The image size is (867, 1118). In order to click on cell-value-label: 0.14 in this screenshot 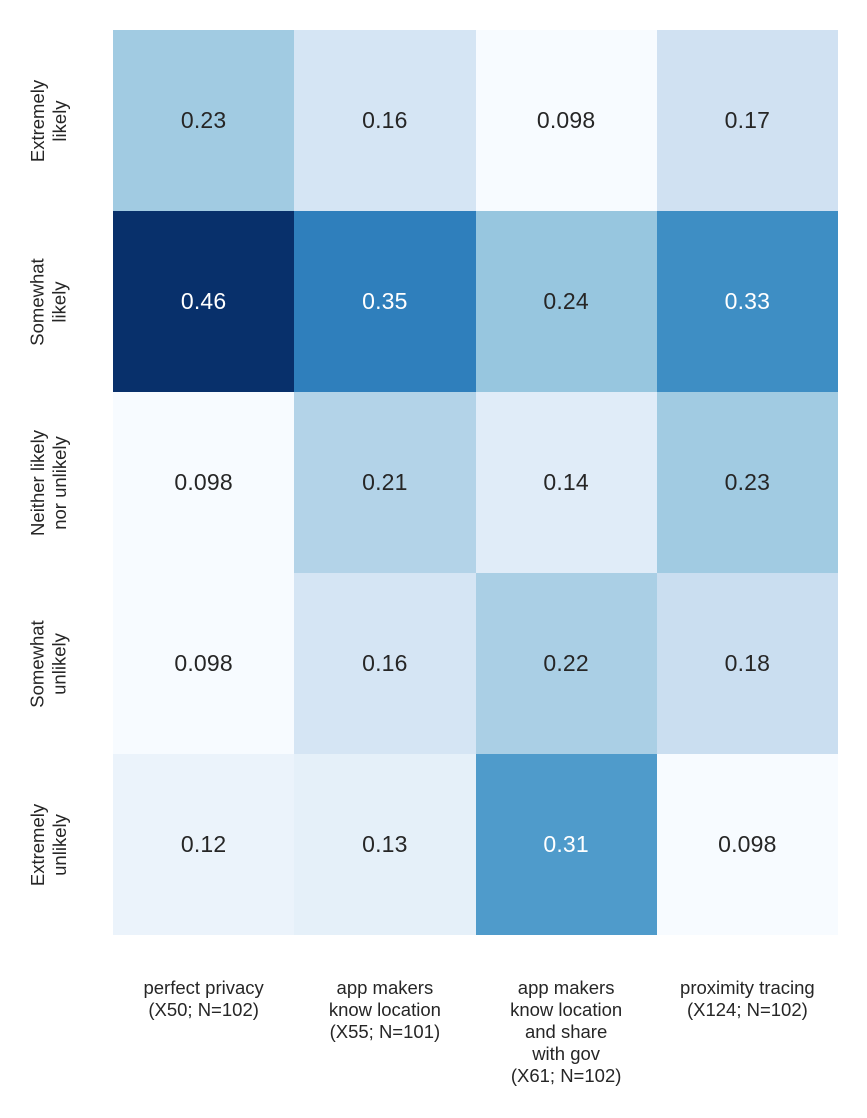, I will do `click(566, 482)`.